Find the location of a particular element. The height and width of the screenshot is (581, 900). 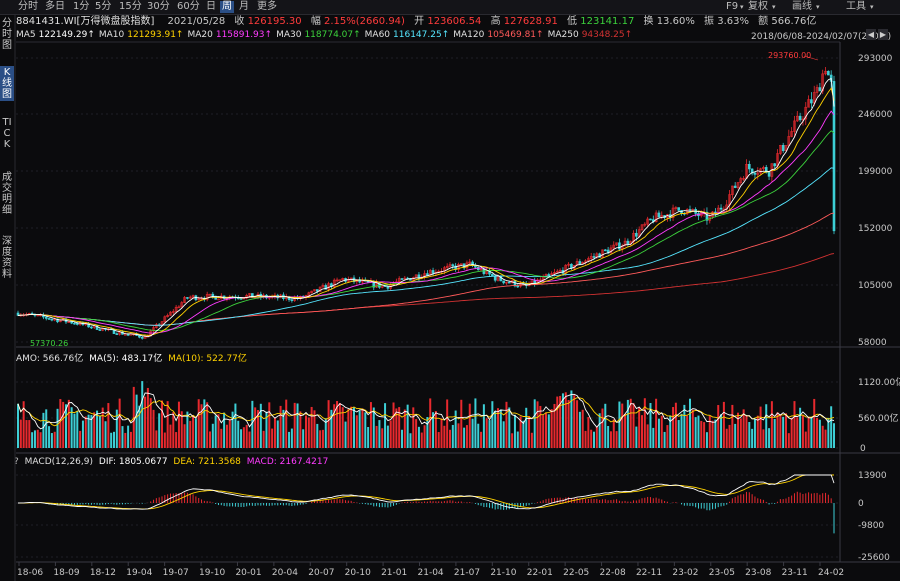

menu-item-3: 工具 is located at coordinates (856, 6).